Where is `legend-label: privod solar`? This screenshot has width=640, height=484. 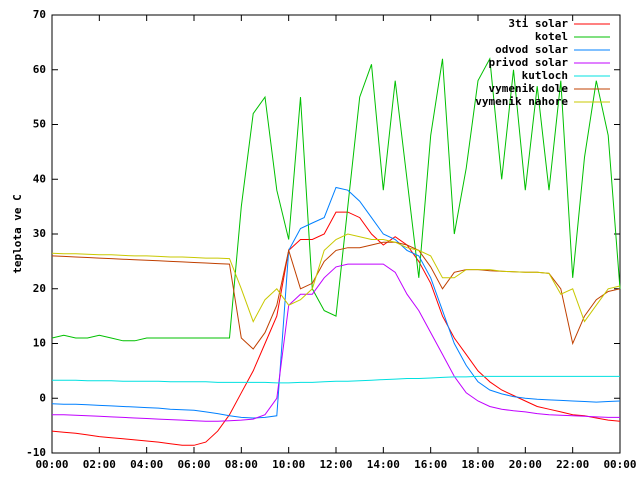 legend-label: privod solar is located at coordinates (529, 62).